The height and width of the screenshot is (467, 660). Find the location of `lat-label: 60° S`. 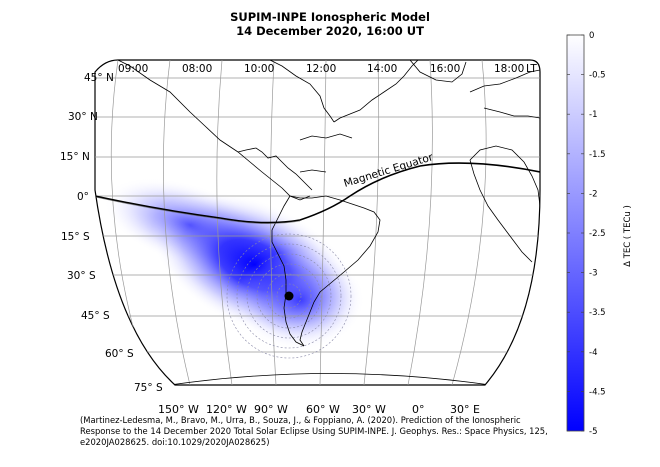

lat-label: 60° S is located at coordinates (119, 354).